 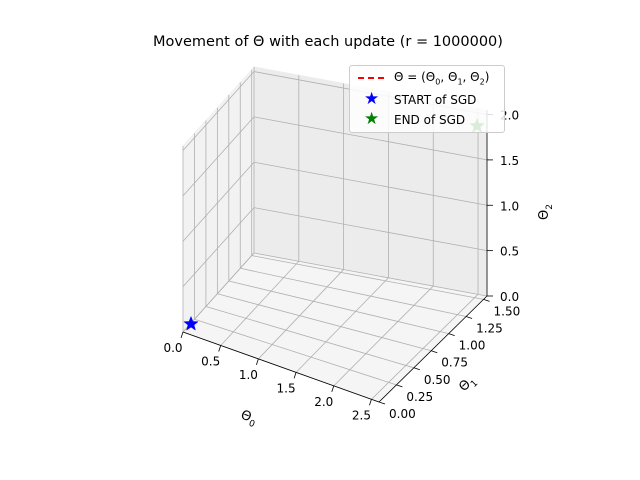 I want to click on legend-entry-trajectory: Θ = (Θ0, Θ1, Θ2), so click(x=423, y=78).